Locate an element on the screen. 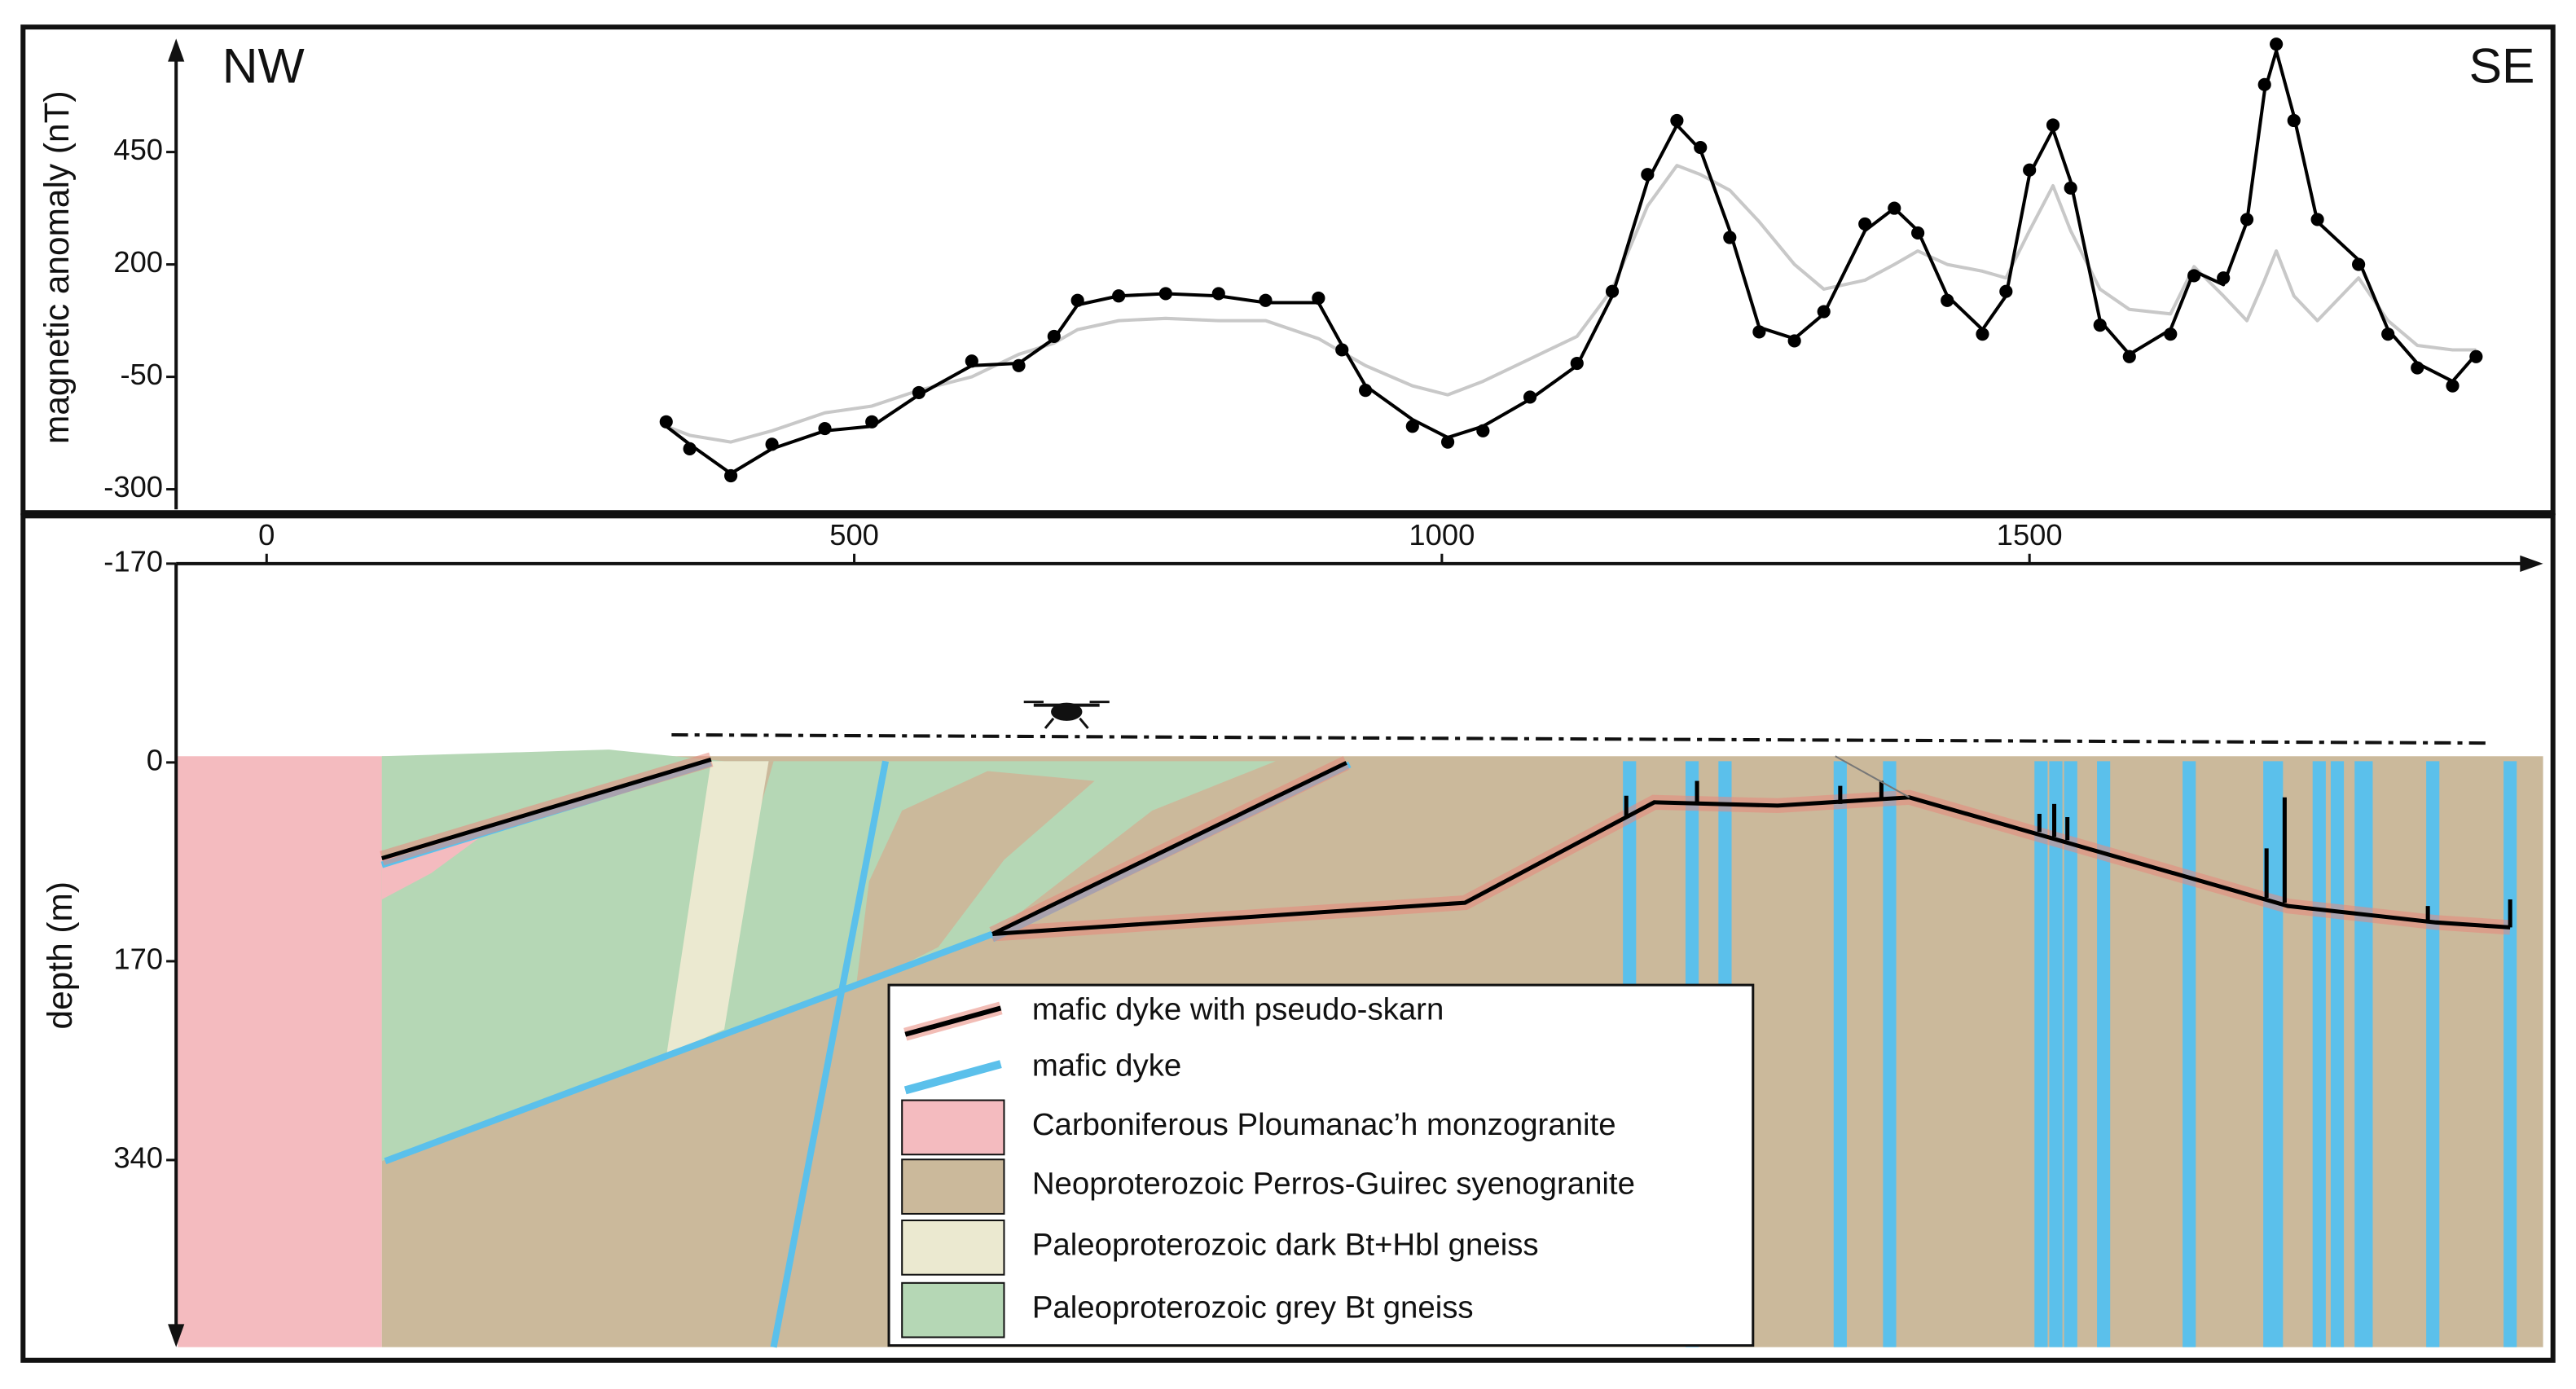 Image resolution: width=2576 pixels, height=1389 pixels. y-tick-label: 170 is located at coordinates (138, 960).